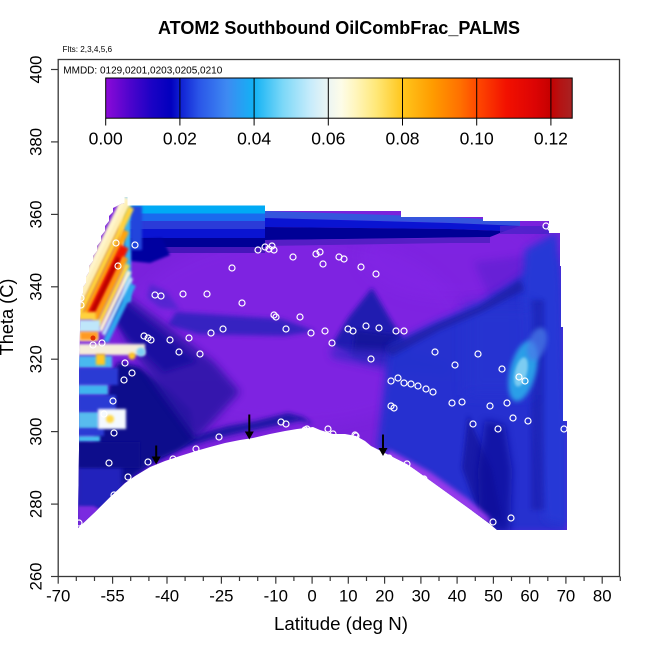 The height and width of the screenshot is (655, 650). I want to click on svg-text: 0.02, so click(180, 139).